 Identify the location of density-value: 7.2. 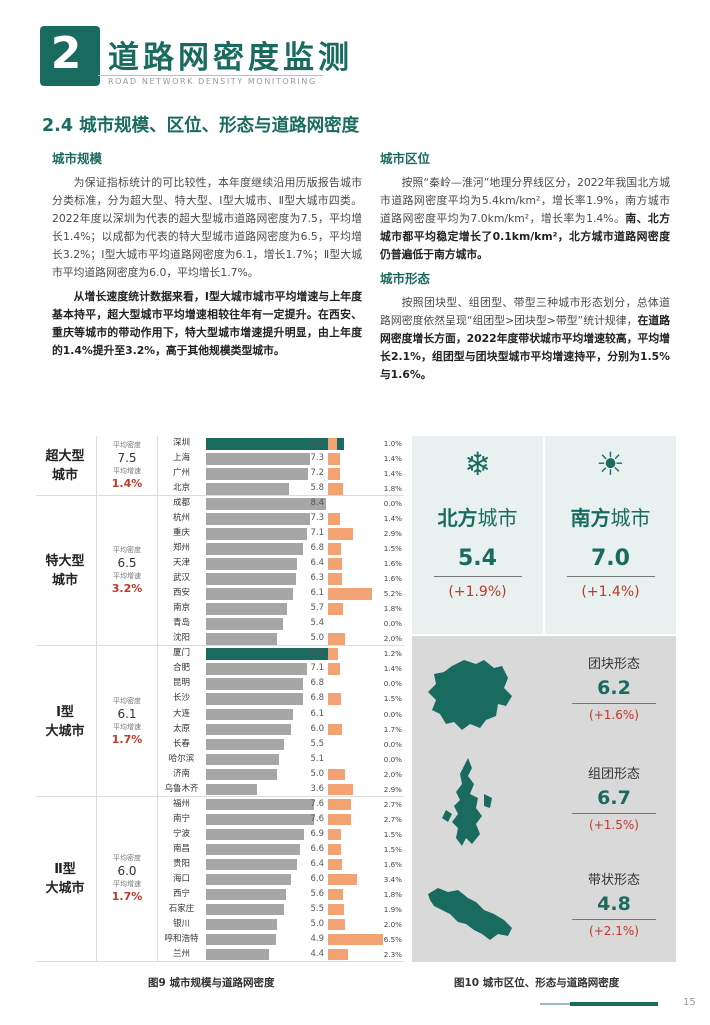
(317, 473).